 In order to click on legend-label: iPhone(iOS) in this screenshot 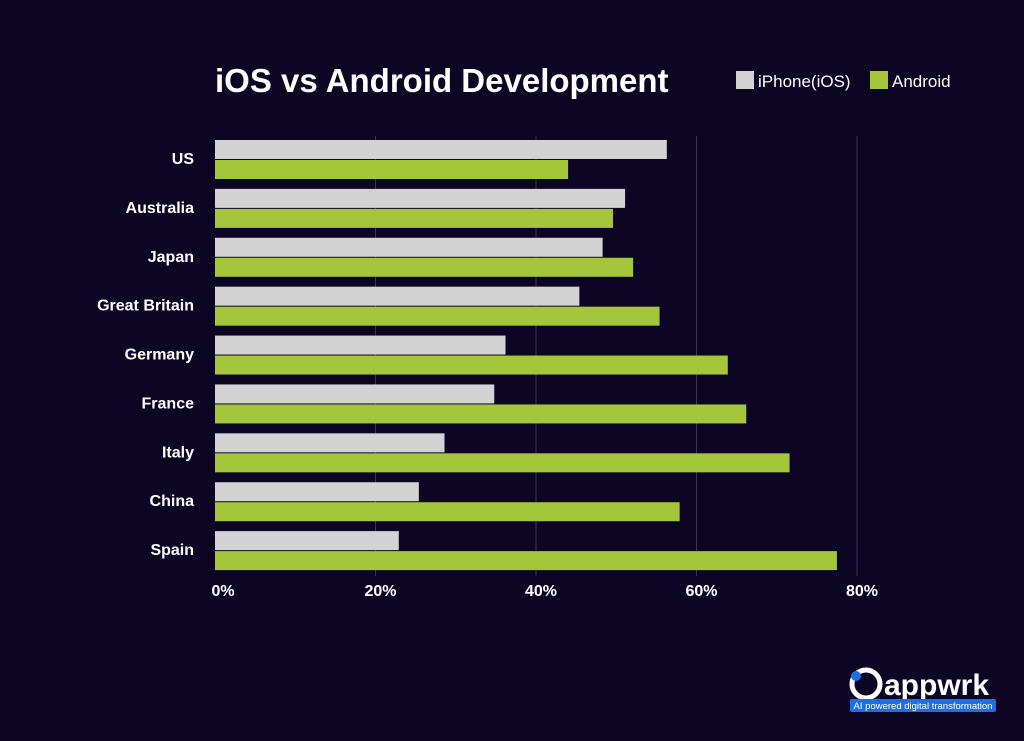, I will do `click(804, 81)`.